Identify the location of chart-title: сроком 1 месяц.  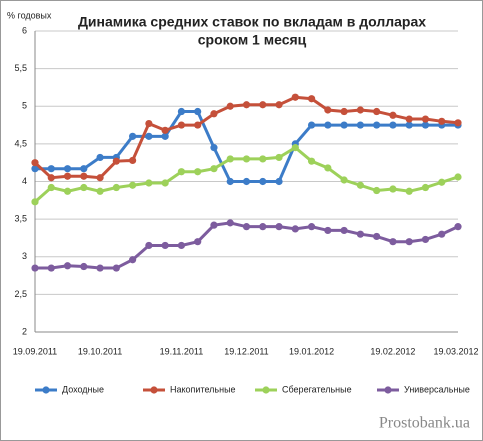
(252, 40).